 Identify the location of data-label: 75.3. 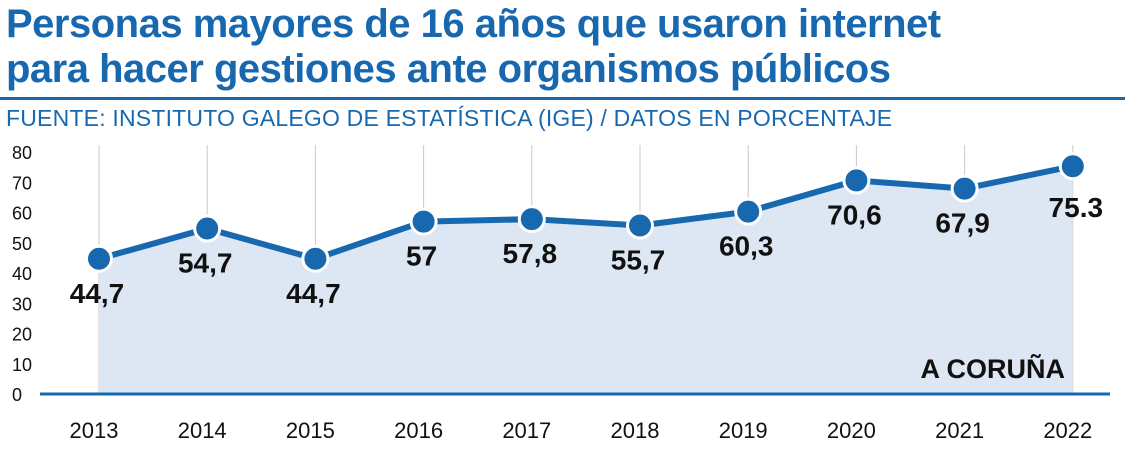
(1076, 207).